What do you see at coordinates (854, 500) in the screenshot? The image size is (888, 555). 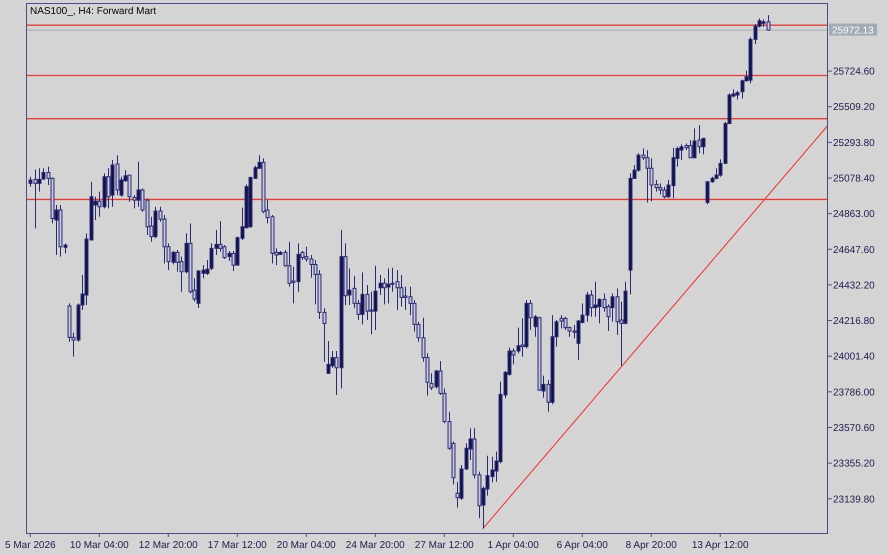 I see `y-tick-label: 23139.80` at bounding box center [854, 500].